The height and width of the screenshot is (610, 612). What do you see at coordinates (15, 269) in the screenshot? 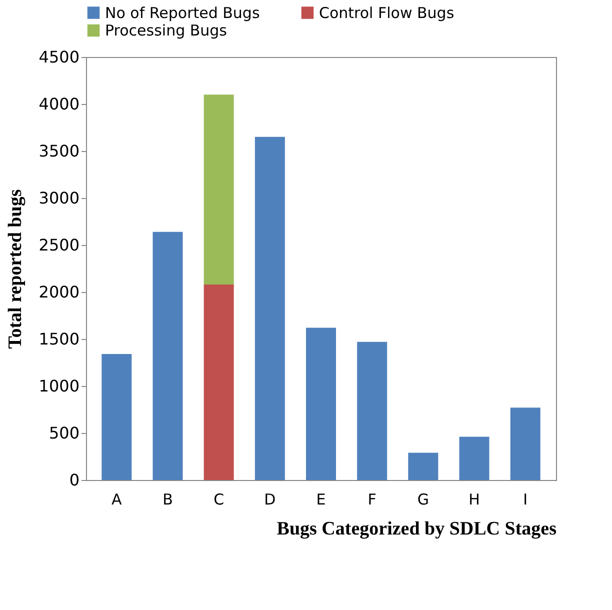
I see `y-axis-title: Total reported bugs` at bounding box center [15, 269].